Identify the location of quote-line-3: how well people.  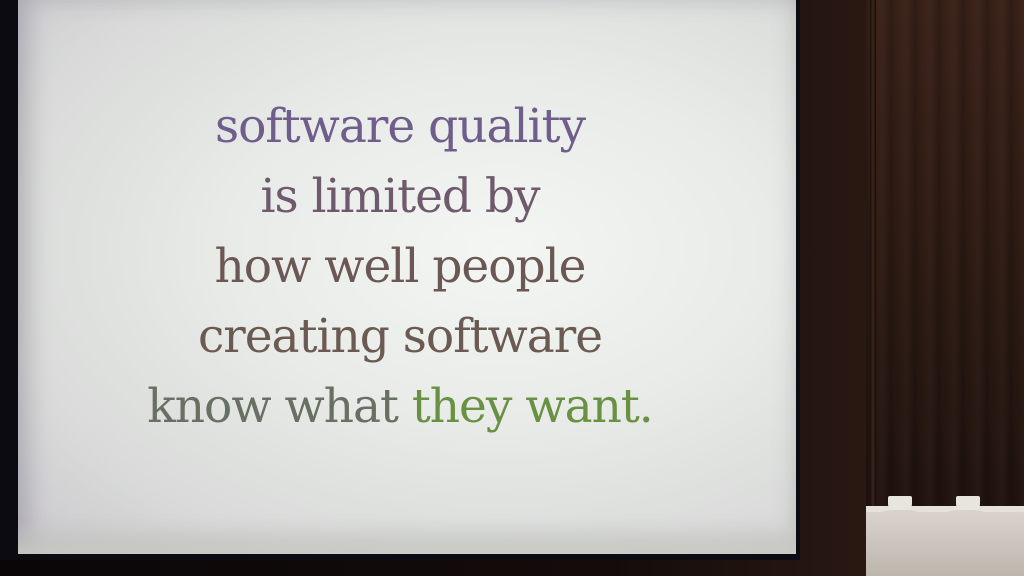
(400, 266).